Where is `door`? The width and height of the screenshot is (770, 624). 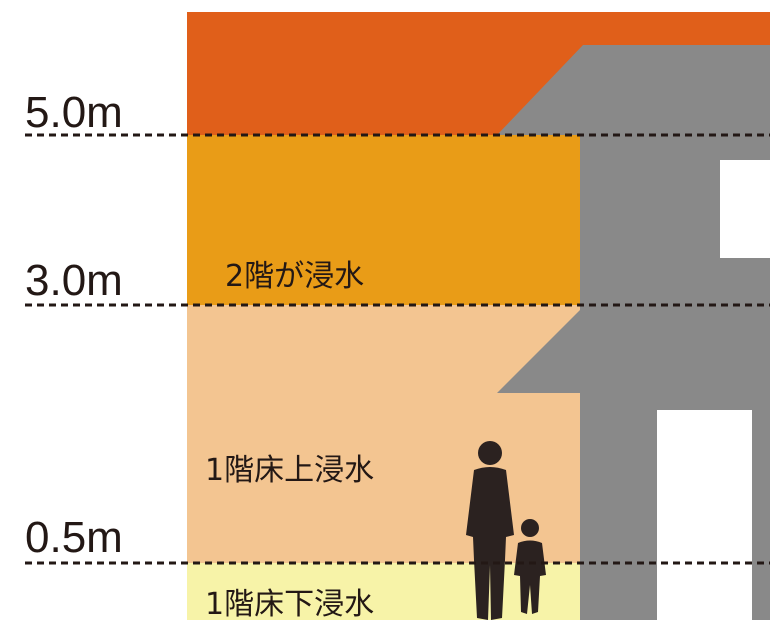
door is located at coordinates (704, 515).